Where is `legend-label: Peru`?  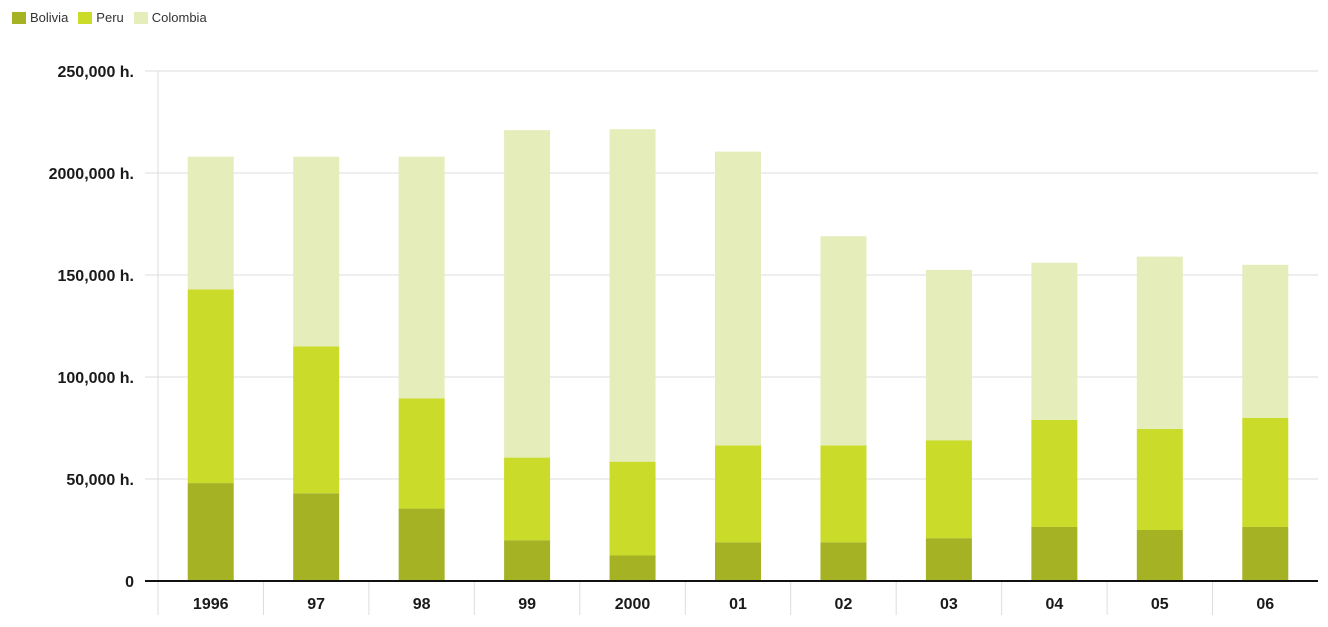
legend-label: Peru is located at coordinates (110, 17).